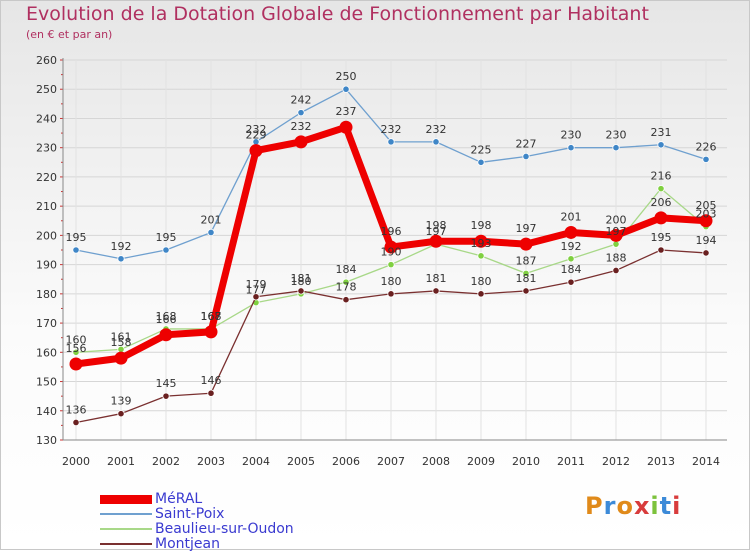 This screenshot has height=552, width=750. What do you see at coordinates (616, 257) in the screenshot?
I see `data-label: 188` at bounding box center [616, 257].